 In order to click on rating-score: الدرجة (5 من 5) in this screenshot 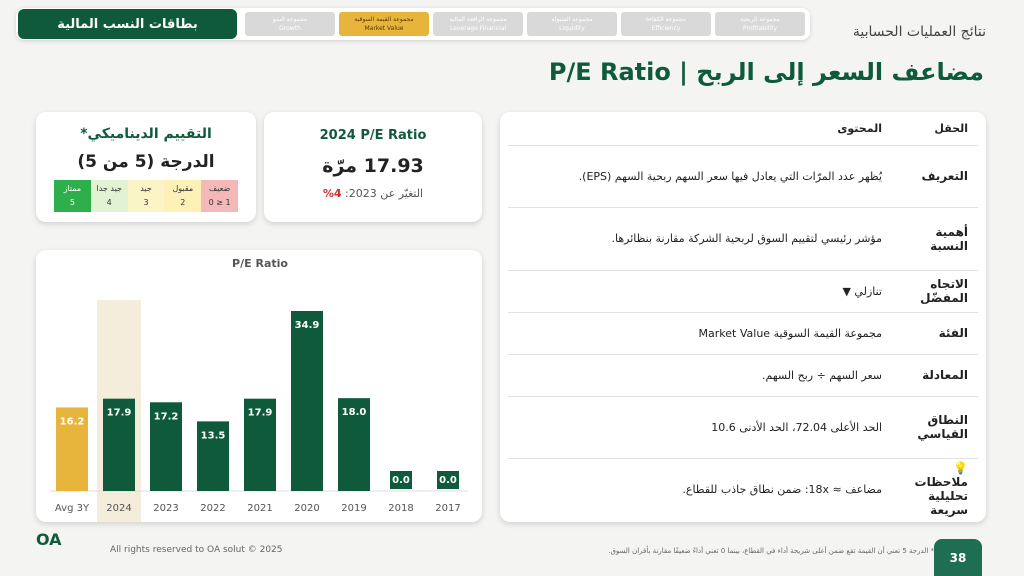, I will do `click(146, 162)`.